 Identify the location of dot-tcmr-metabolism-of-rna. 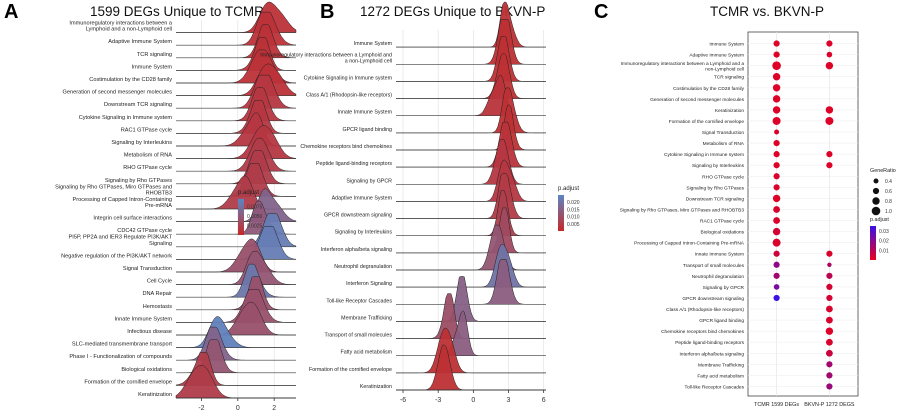
(776, 143).